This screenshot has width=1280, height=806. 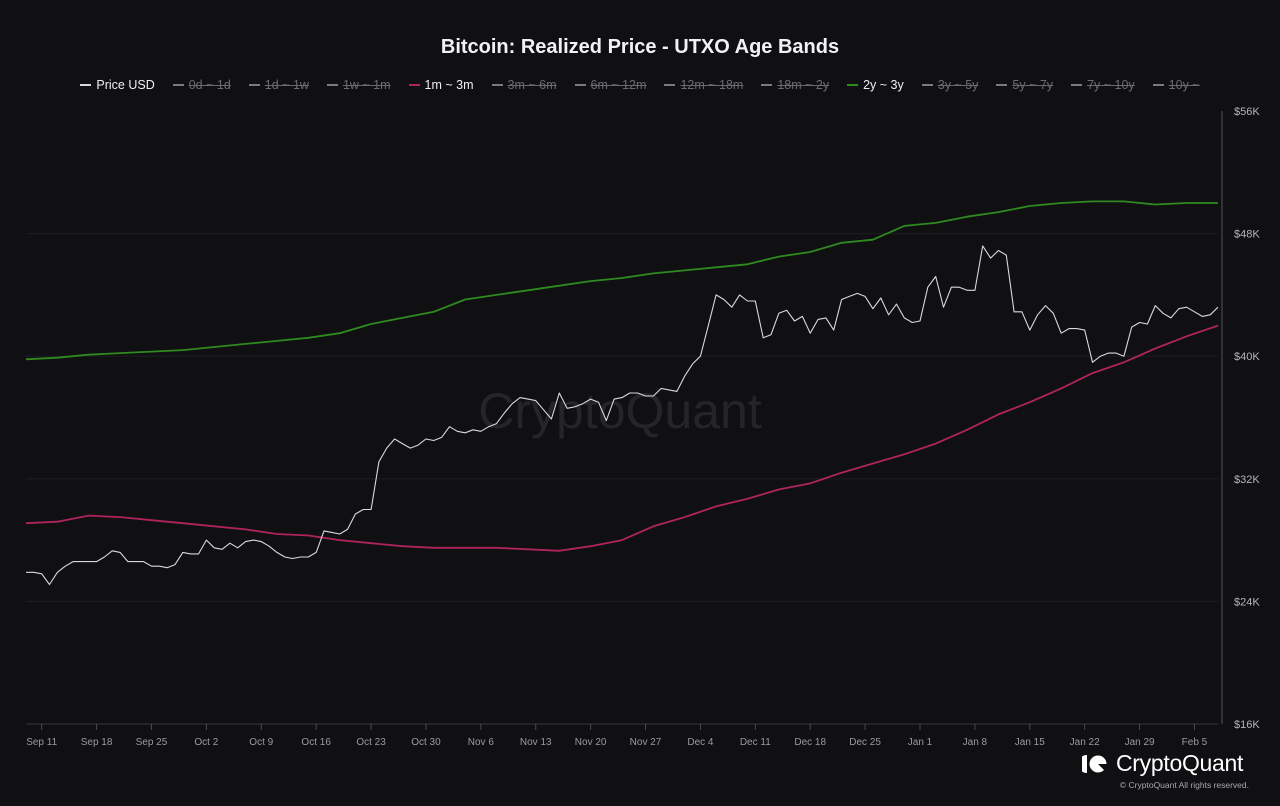 I want to click on x-tick-label: Sep 18, so click(x=97, y=742).